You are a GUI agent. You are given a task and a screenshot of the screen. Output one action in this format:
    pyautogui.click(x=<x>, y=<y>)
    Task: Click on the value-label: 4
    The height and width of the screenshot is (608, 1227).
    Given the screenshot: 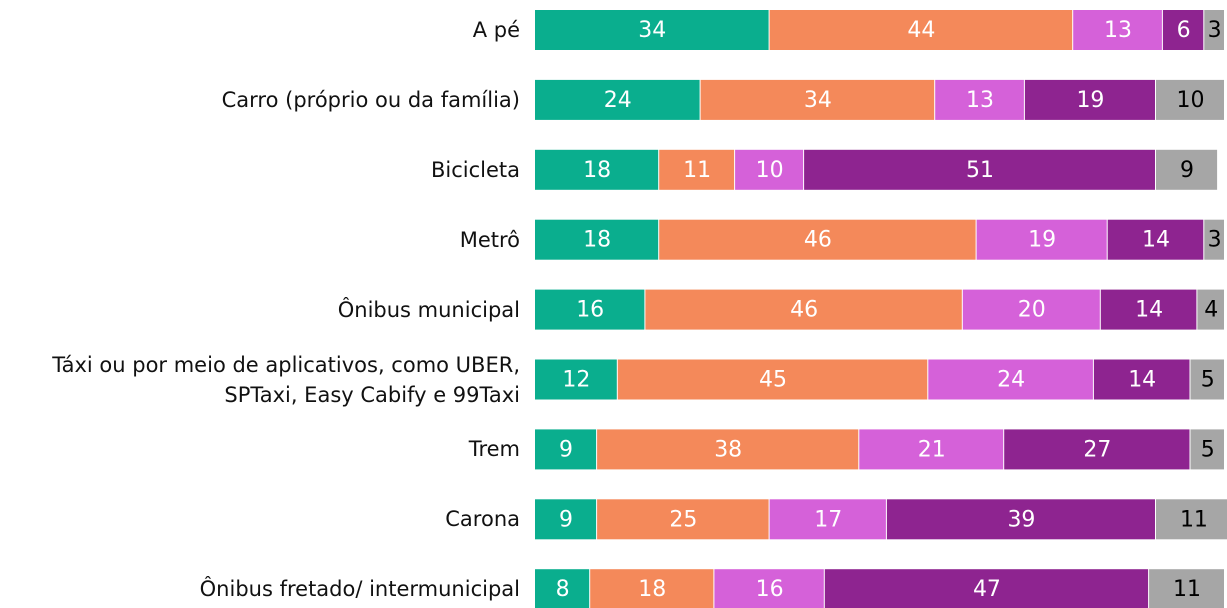 What is the action you would take?
    pyautogui.click(x=1211, y=310)
    